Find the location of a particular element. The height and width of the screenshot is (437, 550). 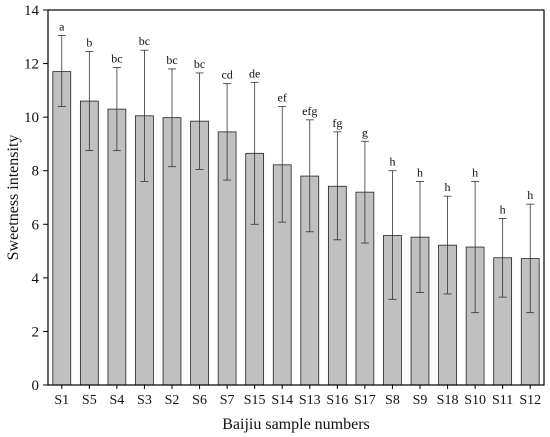

y-tick-label: 0 is located at coordinates (36, 386).